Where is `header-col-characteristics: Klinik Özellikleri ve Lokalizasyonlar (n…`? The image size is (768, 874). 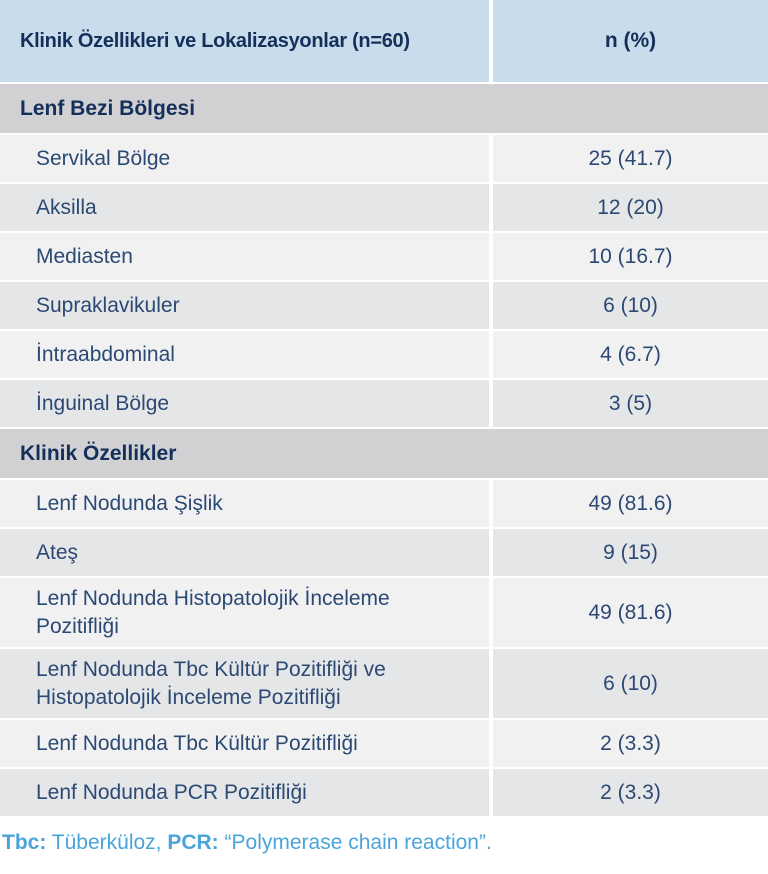
header-col-characteristics: Klinik Özellikleri ve Lokalizasyonlar (n… is located at coordinates (244, 41).